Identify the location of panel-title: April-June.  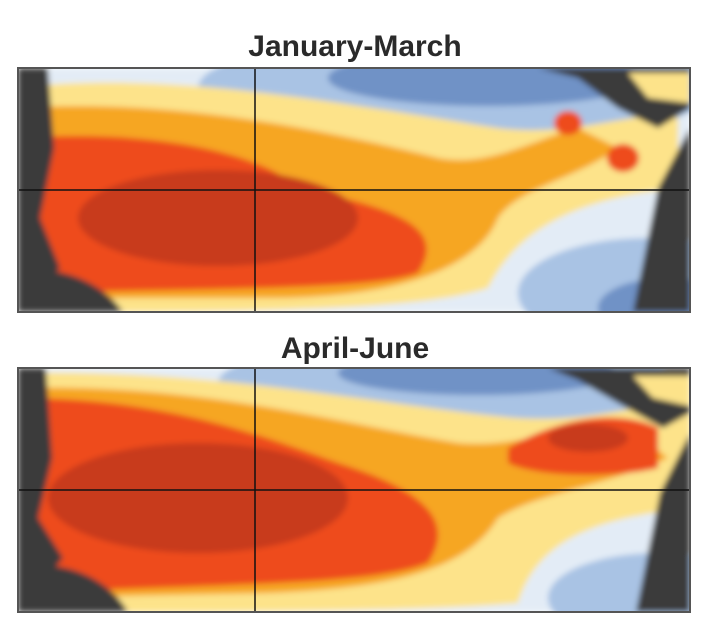
(355, 348).